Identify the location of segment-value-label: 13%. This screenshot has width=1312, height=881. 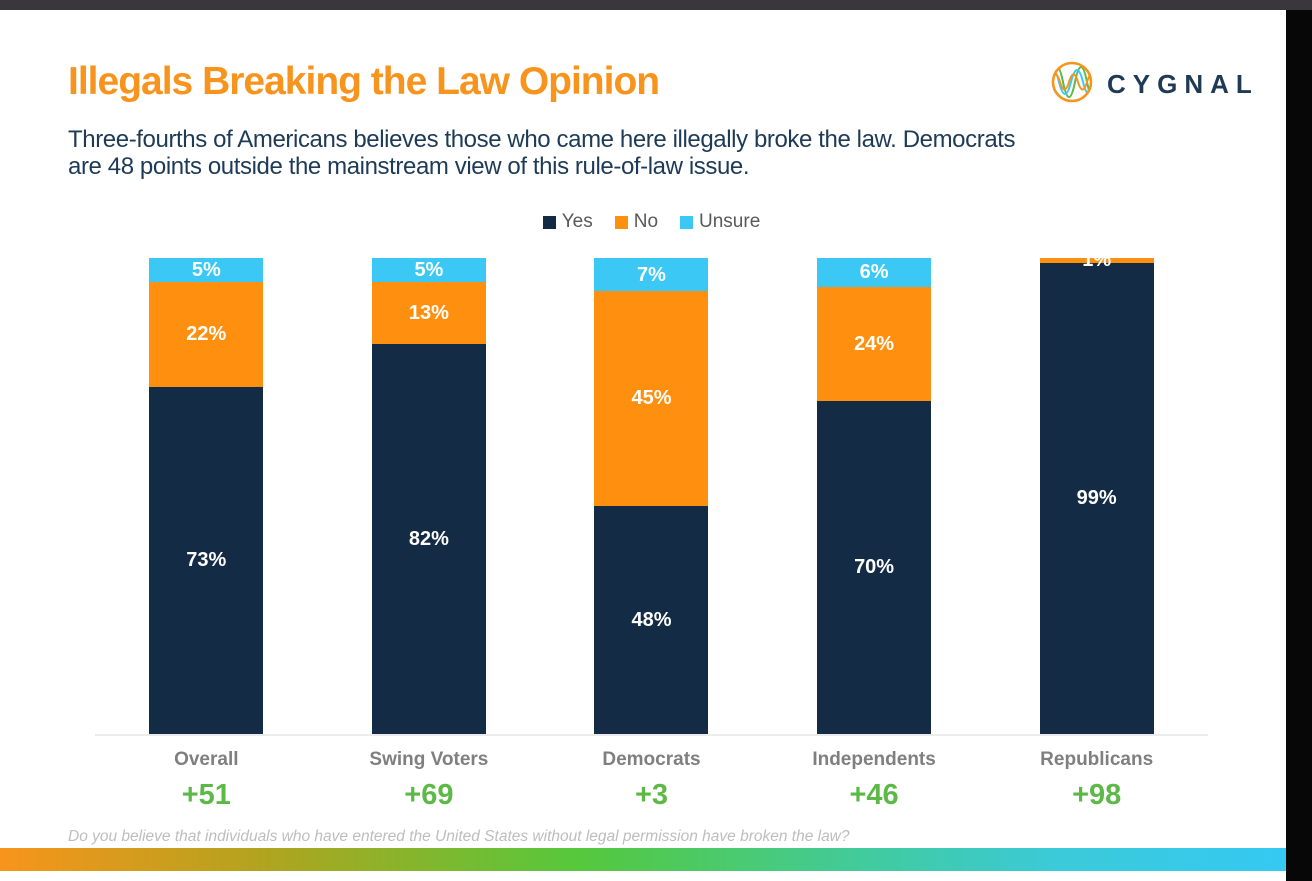
(428, 312).